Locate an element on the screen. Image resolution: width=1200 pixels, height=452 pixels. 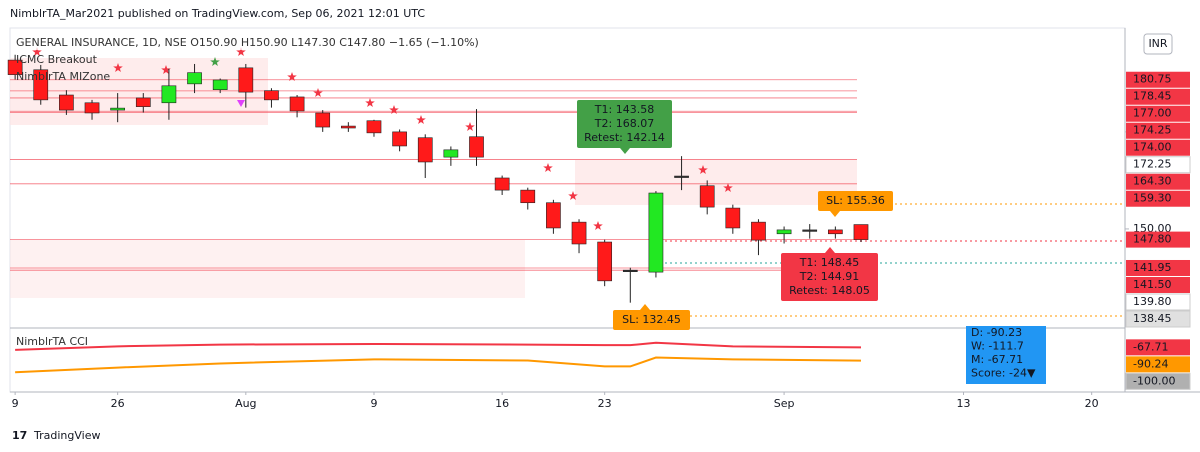
price-tag-label: 141.95 is located at coordinates (1152, 267).